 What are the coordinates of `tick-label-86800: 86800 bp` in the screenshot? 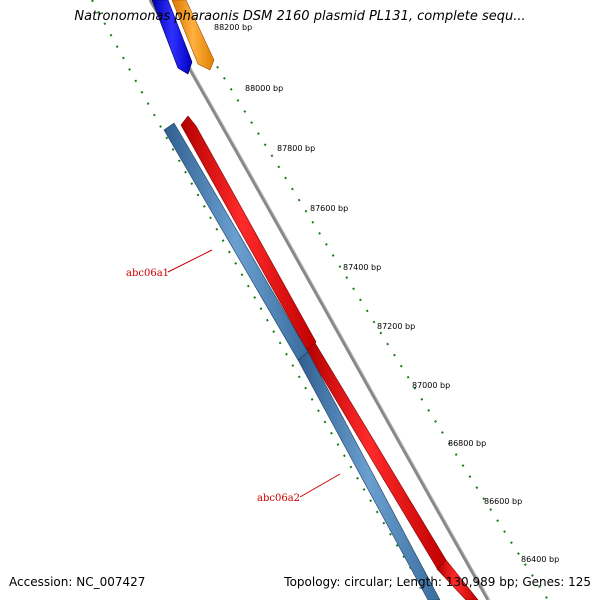 It's located at (467, 443).